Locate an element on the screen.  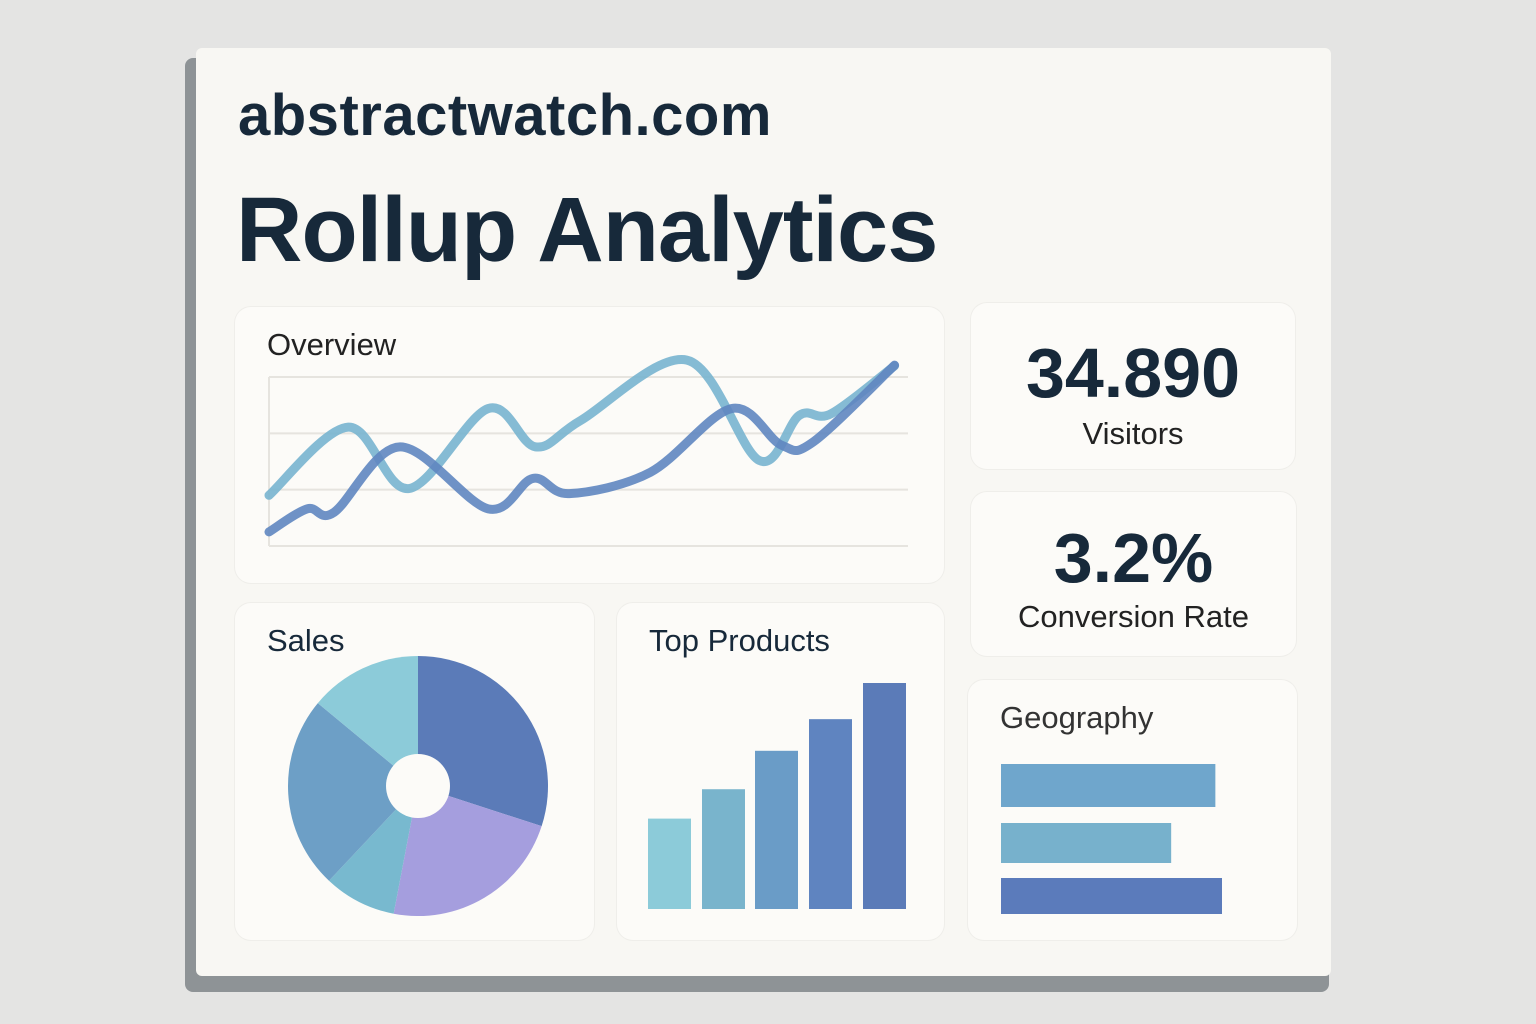
sales-title: Sales is located at coordinates (306, 640).